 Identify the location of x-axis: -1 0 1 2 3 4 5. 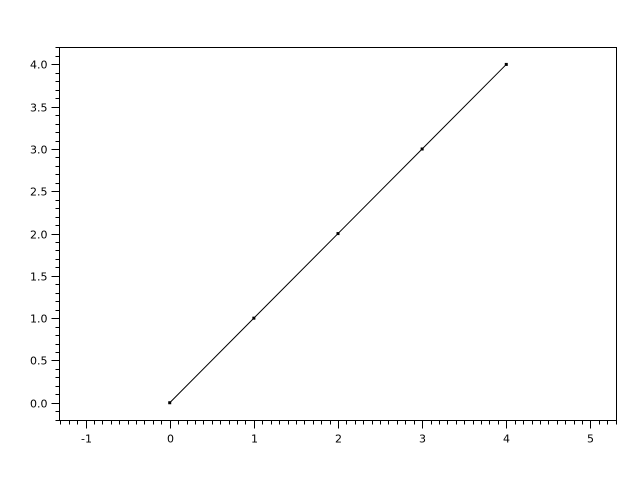
(338, 433).